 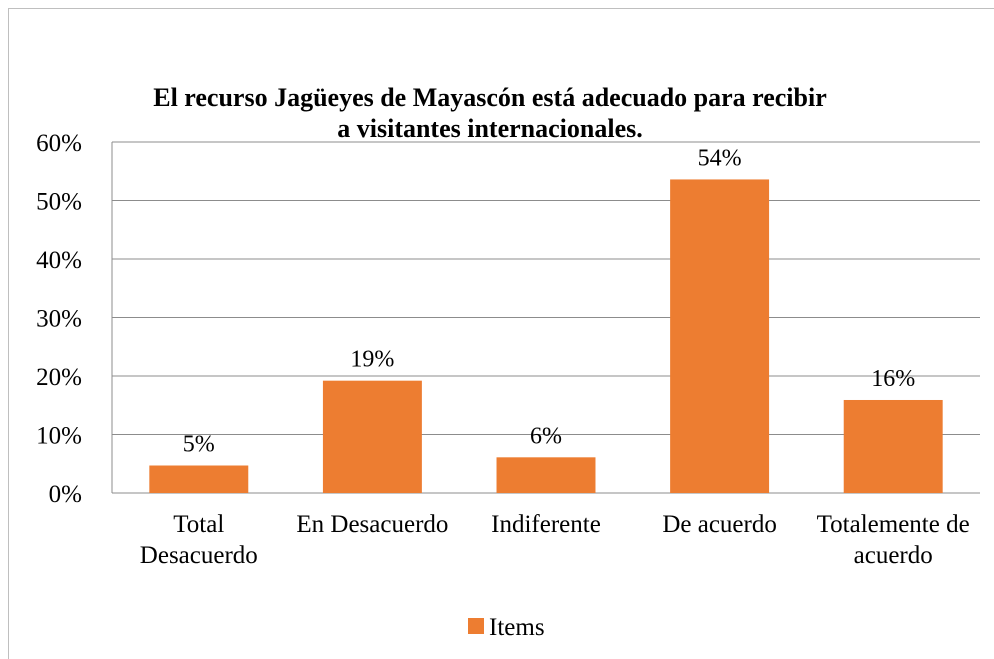 What do you see at coordinates (198, 540) in the screenshot?
I see `x-tick-label: Total Desacuerdo` at bounding box center [198, 540].